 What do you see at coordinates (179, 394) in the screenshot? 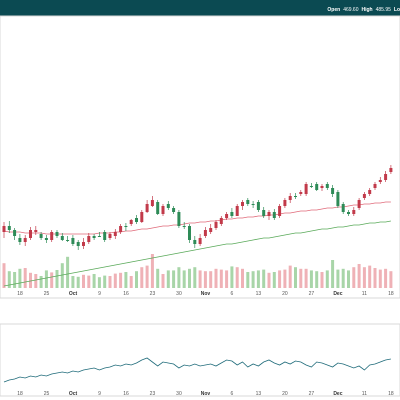
I see `x-tick-label: 30` at bounding box center [179, 394].